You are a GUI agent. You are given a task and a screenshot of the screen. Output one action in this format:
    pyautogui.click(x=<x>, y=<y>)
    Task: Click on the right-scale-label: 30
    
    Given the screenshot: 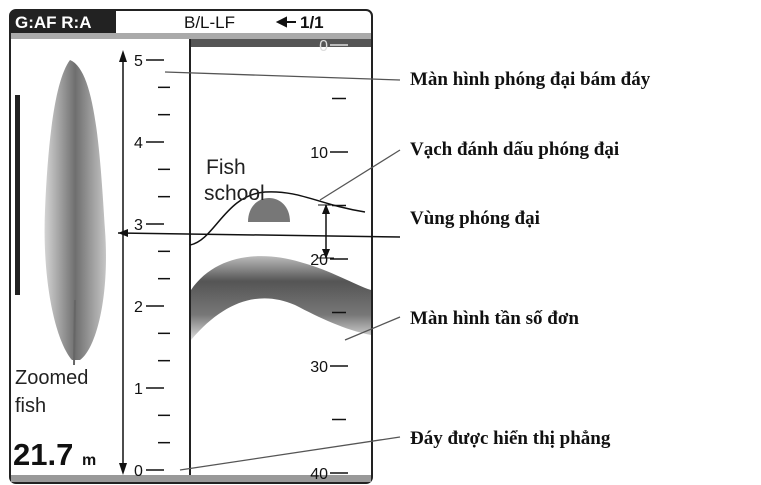 What is the action you would take?
    pyautogui.click(x=319, y=367)
    